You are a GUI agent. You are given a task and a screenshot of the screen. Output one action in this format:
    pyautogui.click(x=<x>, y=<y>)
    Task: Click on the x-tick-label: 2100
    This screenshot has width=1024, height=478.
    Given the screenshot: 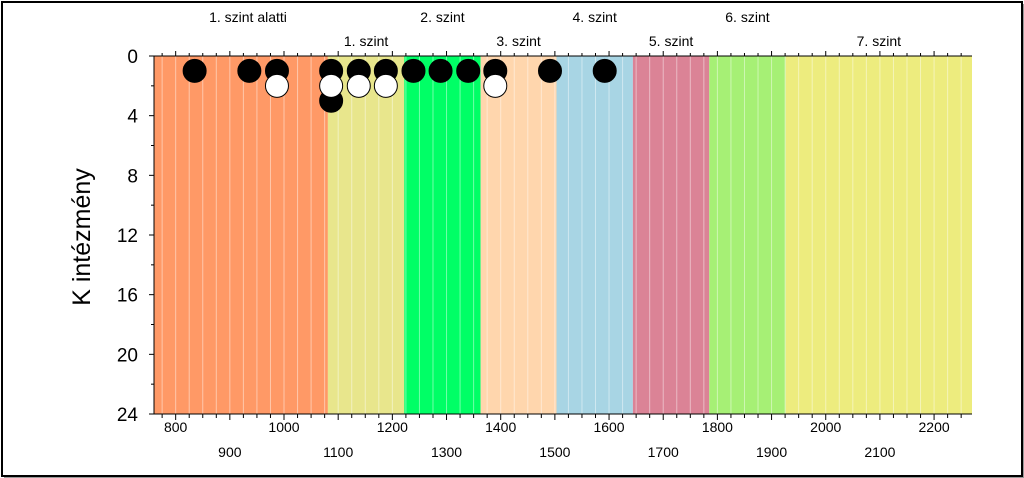 What is the action you would take?
    pyautogui.click(x=879, y=452)
    